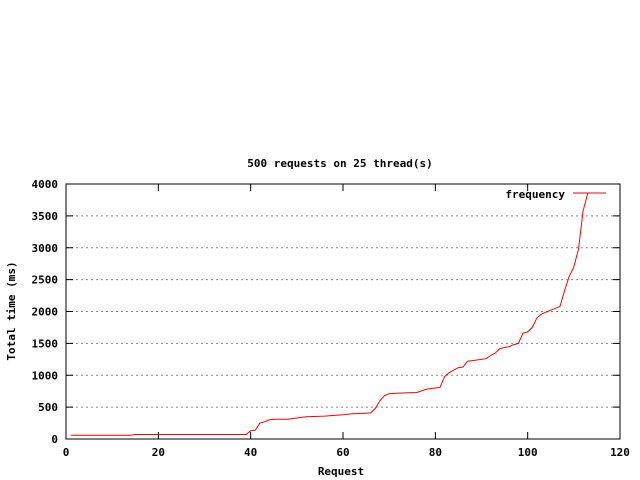 The image size is (640, 480). I want to click on y-tick-label: 500, so click(48, 407).